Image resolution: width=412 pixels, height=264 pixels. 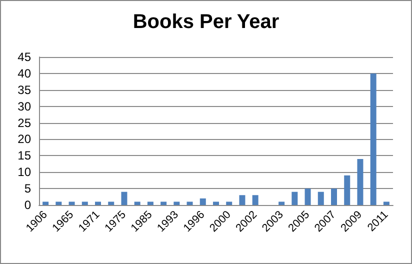 I want to click on y-tick-label: 0, so click(x=28, y=205).